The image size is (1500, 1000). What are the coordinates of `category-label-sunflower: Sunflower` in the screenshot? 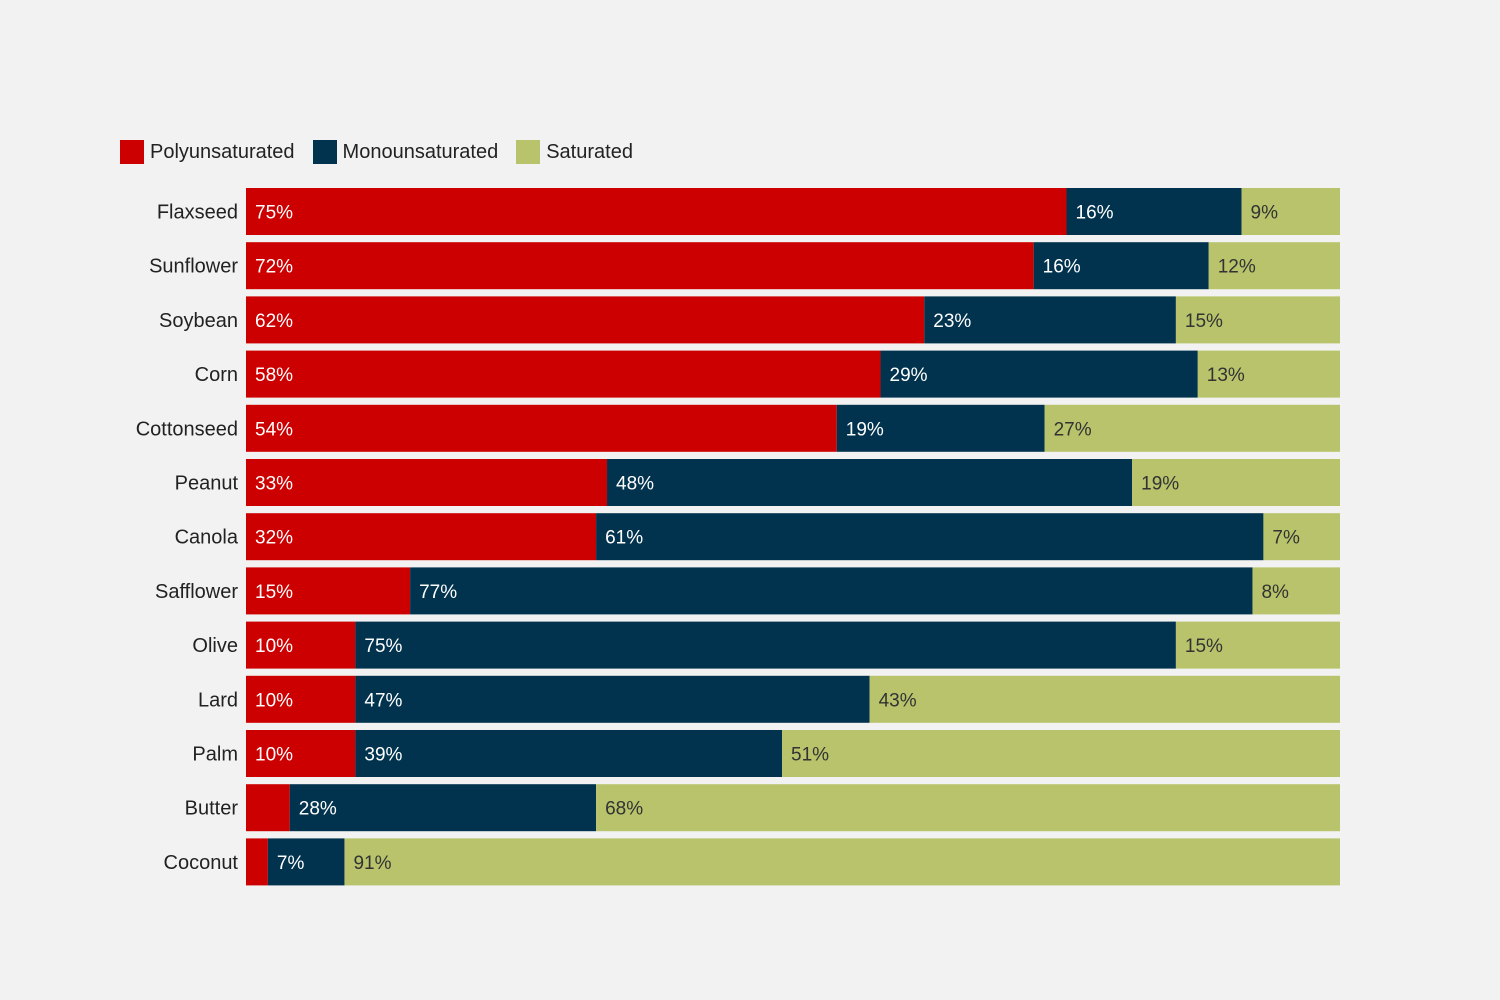 It's located at (193, 267).